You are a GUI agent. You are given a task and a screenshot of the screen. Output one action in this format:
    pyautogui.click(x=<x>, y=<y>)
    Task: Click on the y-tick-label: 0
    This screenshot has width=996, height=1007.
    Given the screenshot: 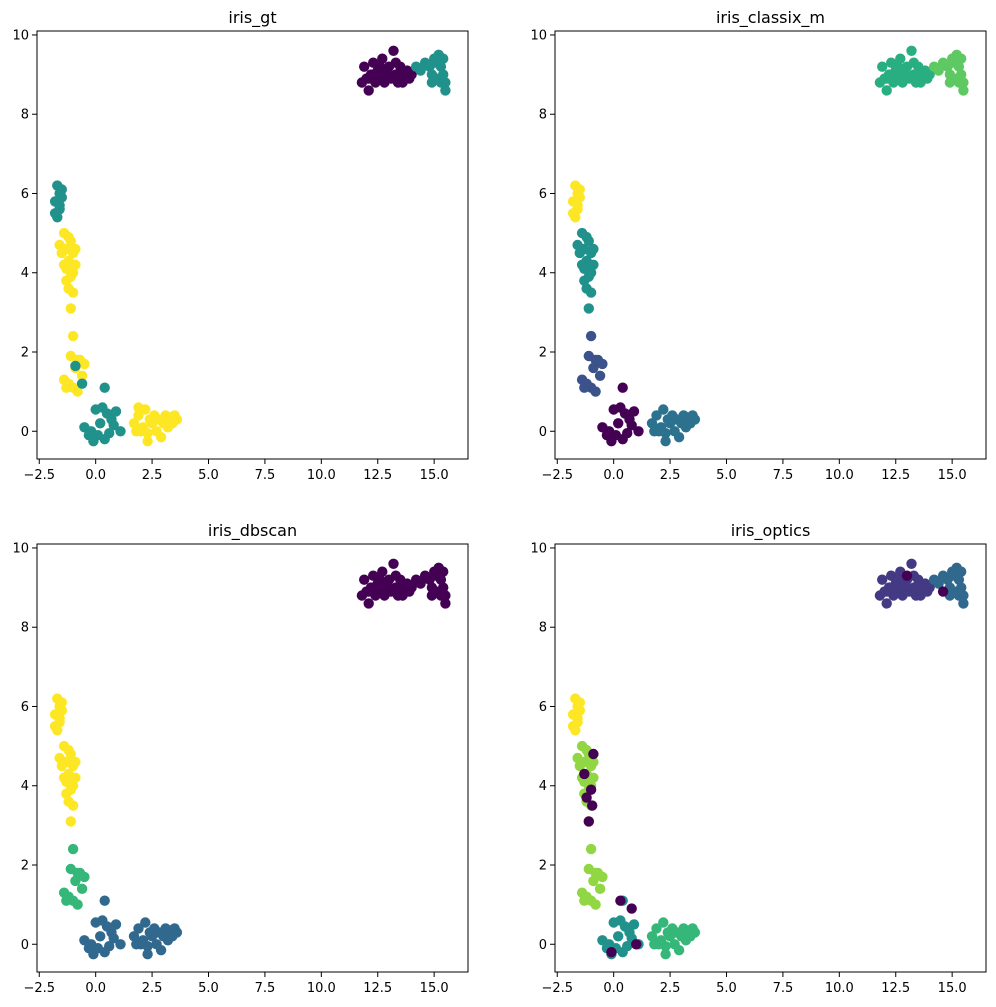 What is the action you would take?
    pyautogui.click(x=543, y=432)
    